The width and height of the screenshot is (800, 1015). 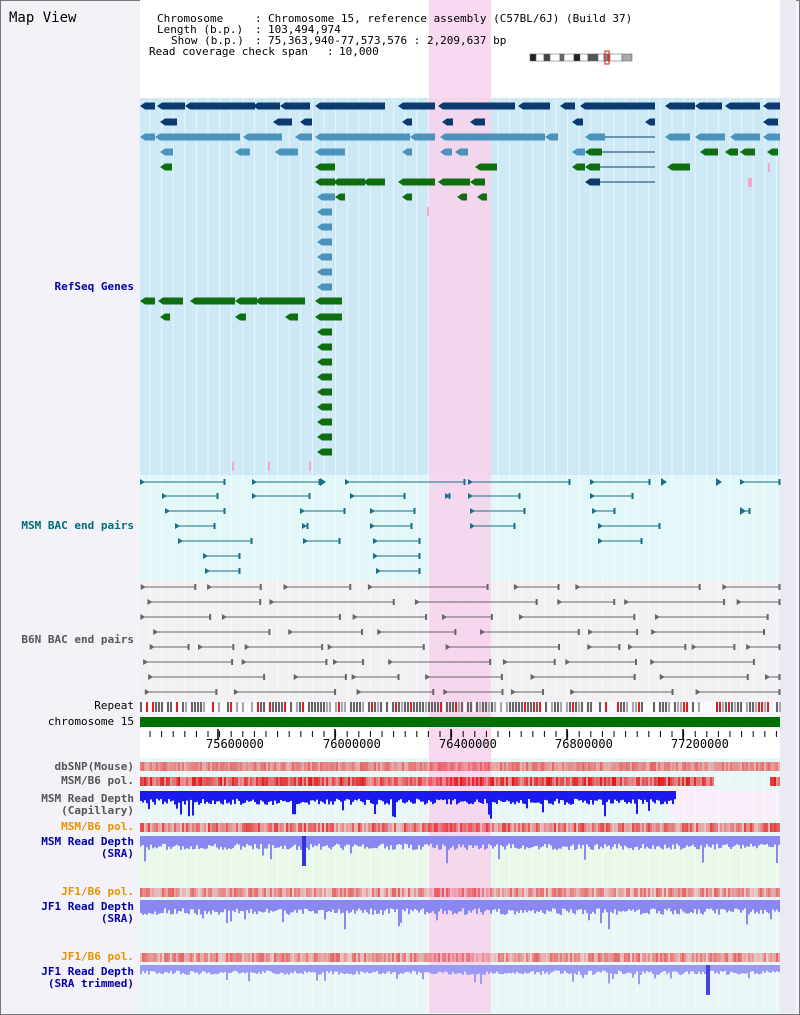 What do you see at coordinates (77, 639) in the screenshot?
I see `track-label-b6n-bac: B6N BAC end pairs` at bounding box center [77, 639].